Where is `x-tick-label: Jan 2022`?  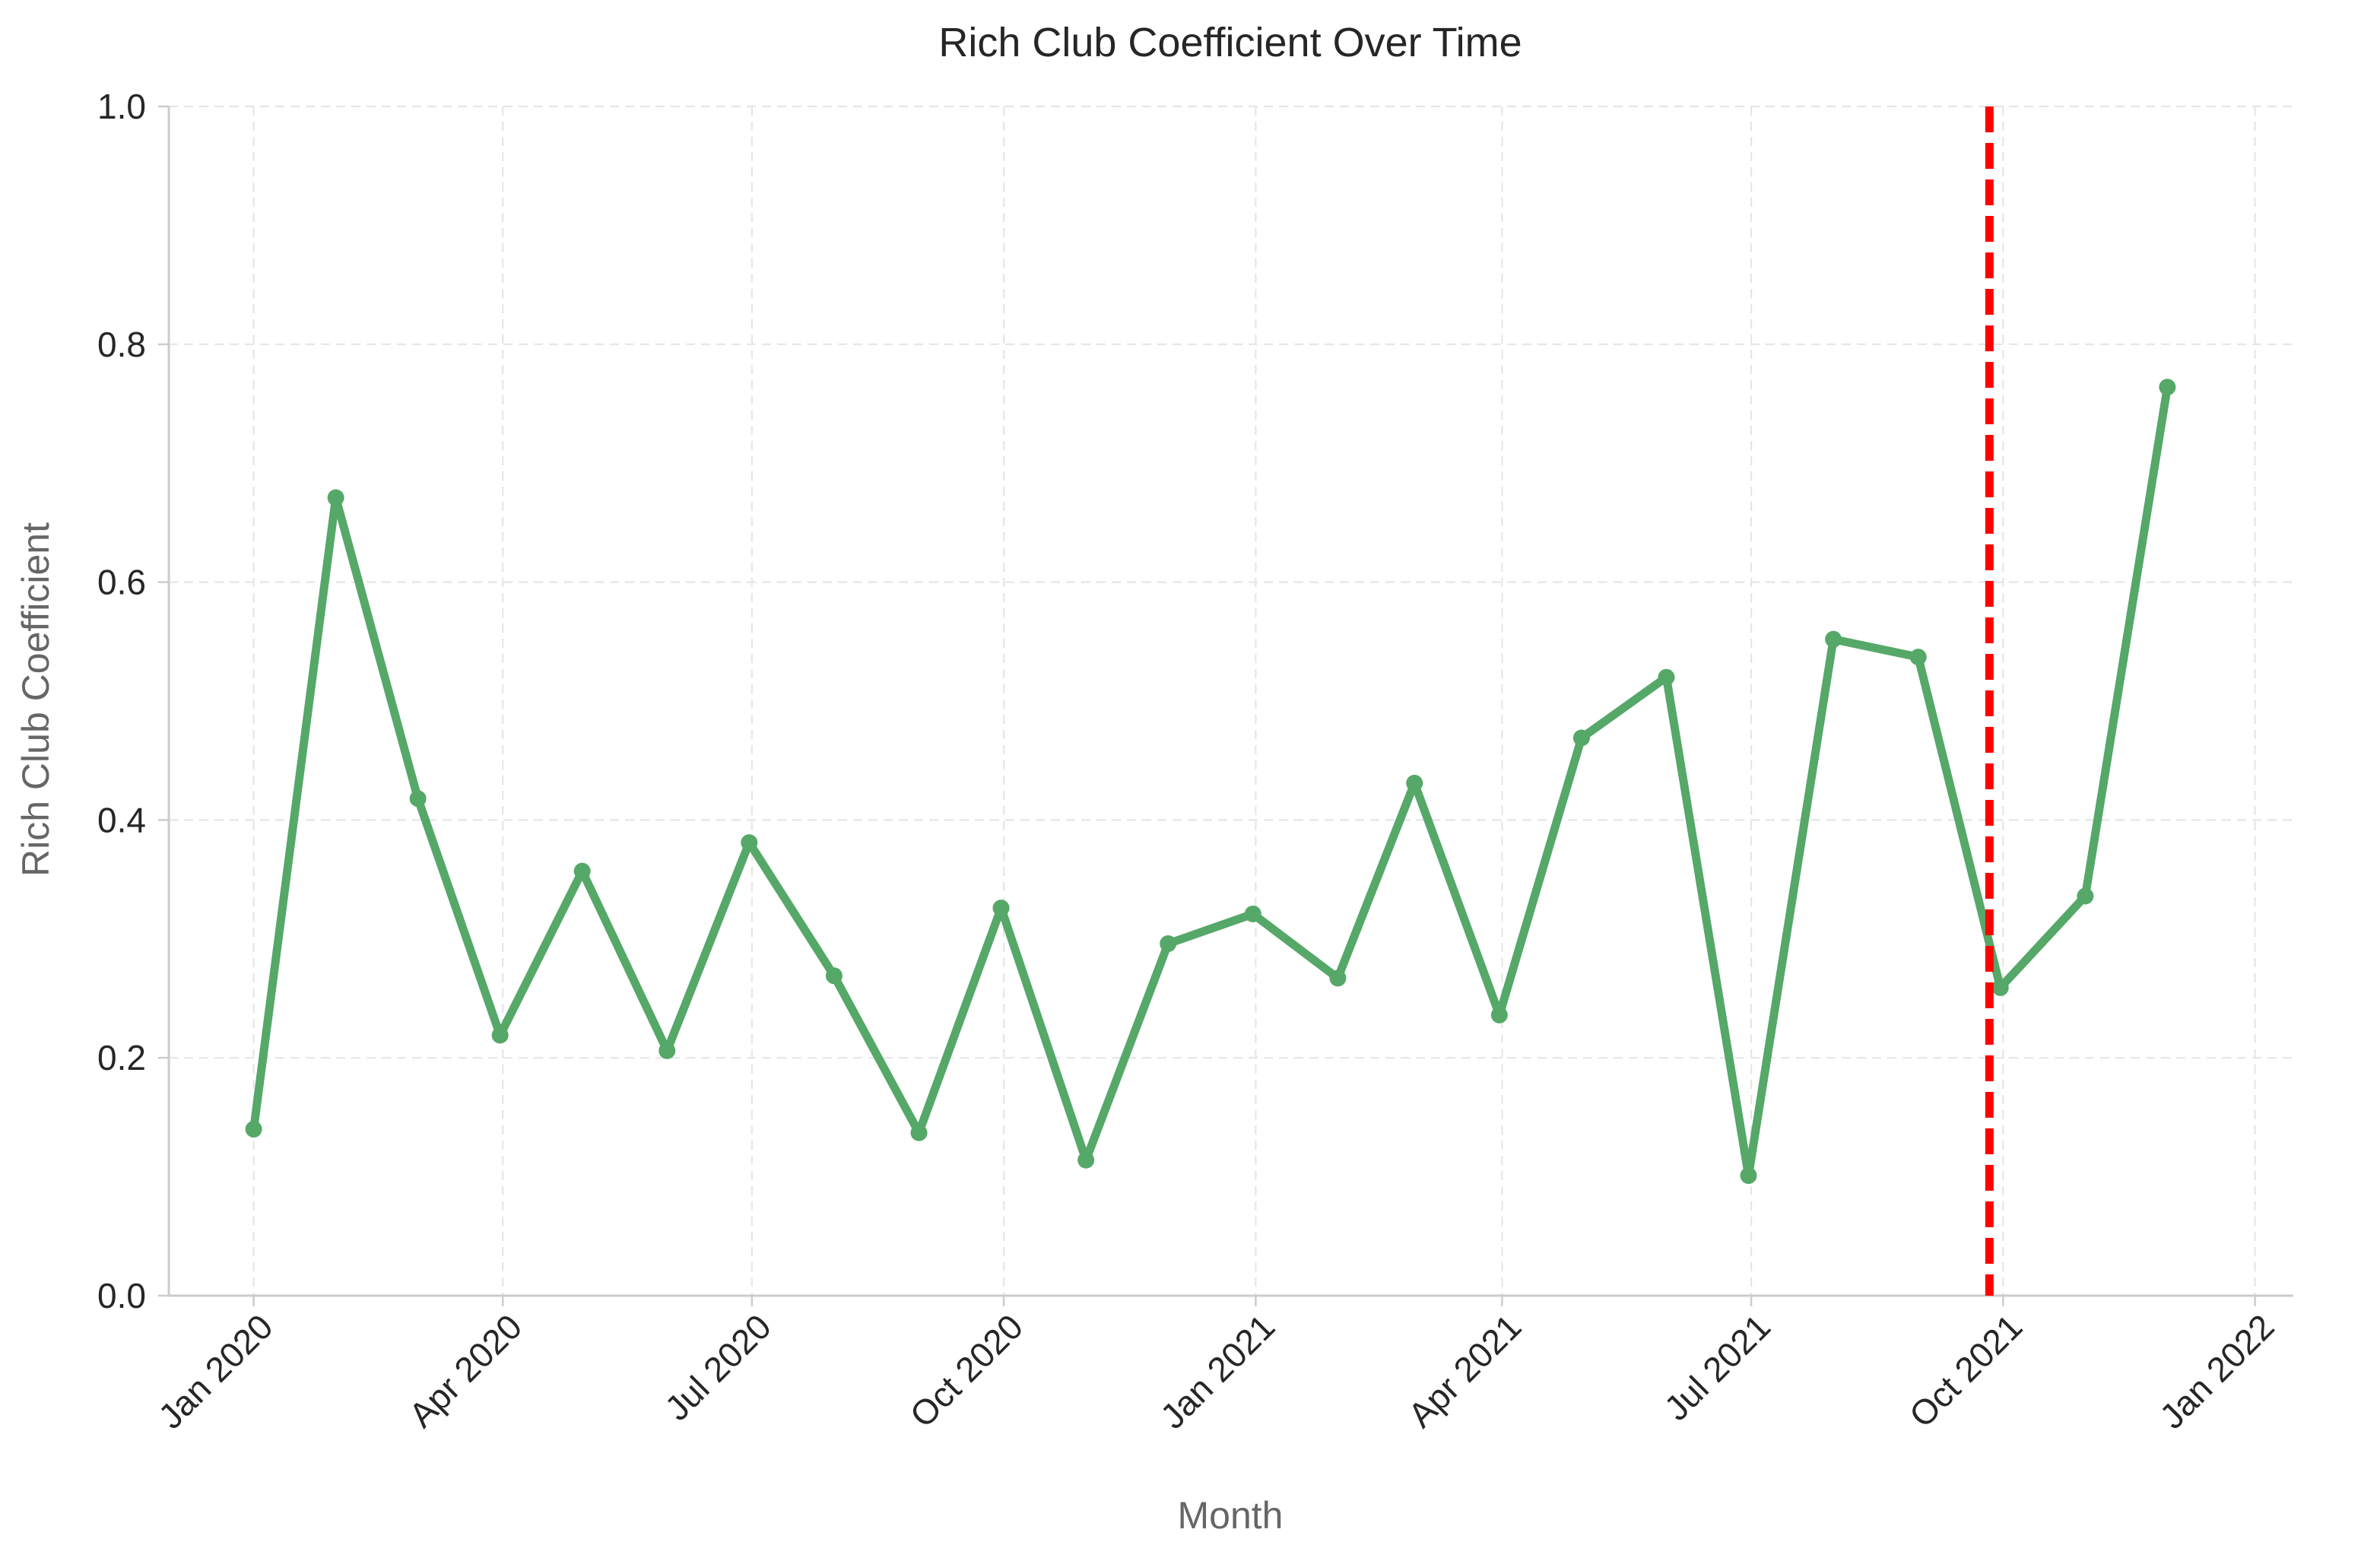
x-tick-label: Jan 2022 is located at coordinates (2217, 1371).